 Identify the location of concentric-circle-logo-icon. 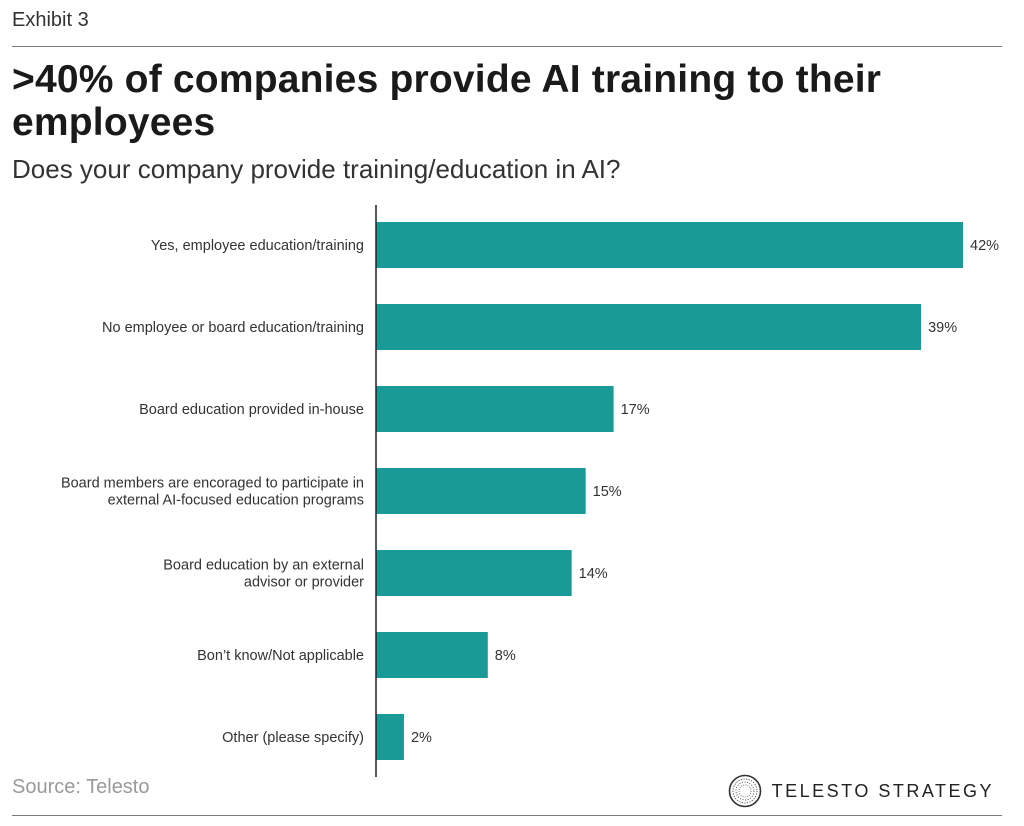
(744, 791).